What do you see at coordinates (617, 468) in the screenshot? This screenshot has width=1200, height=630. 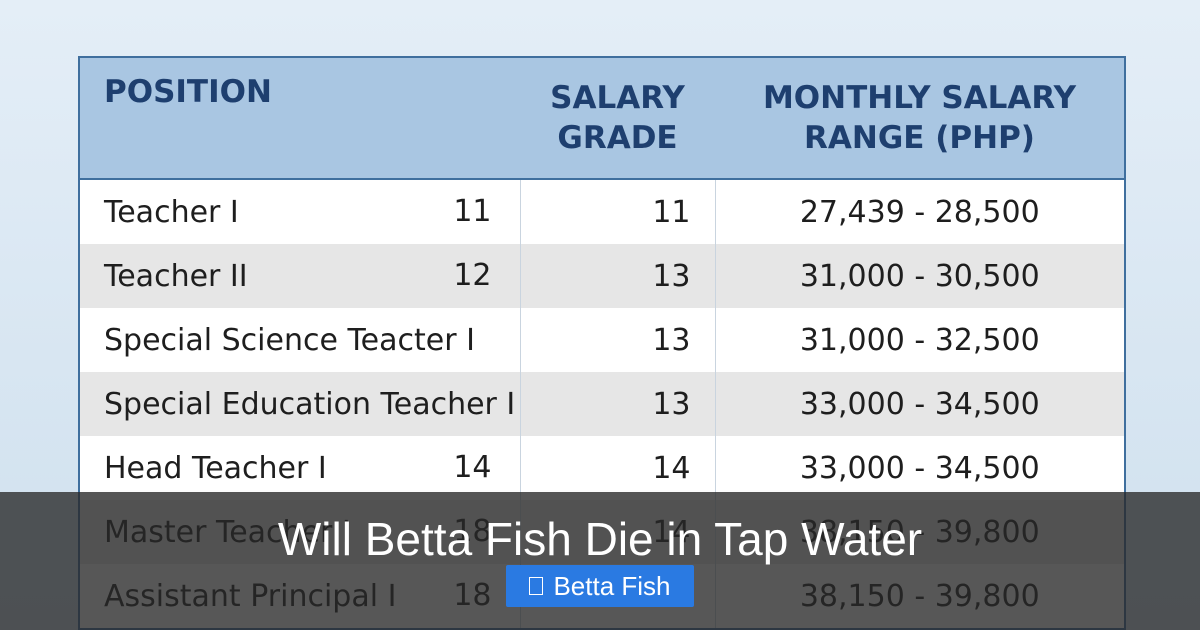 I see `salary-grade-cell: 14` at bounding box center [617, 468].